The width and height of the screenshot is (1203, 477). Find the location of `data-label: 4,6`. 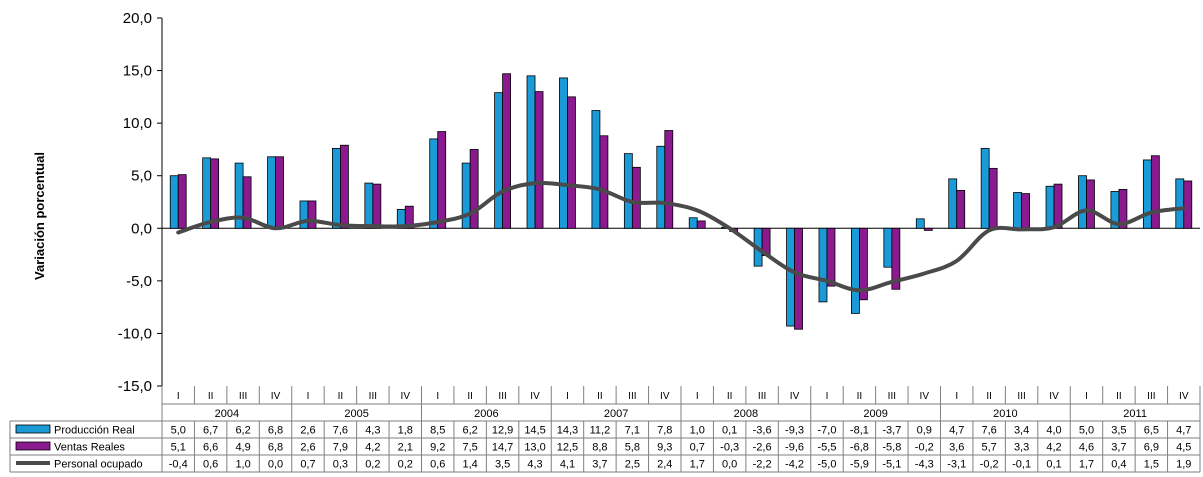

data-label: 4,6 is located at coordinates (1086, 448).